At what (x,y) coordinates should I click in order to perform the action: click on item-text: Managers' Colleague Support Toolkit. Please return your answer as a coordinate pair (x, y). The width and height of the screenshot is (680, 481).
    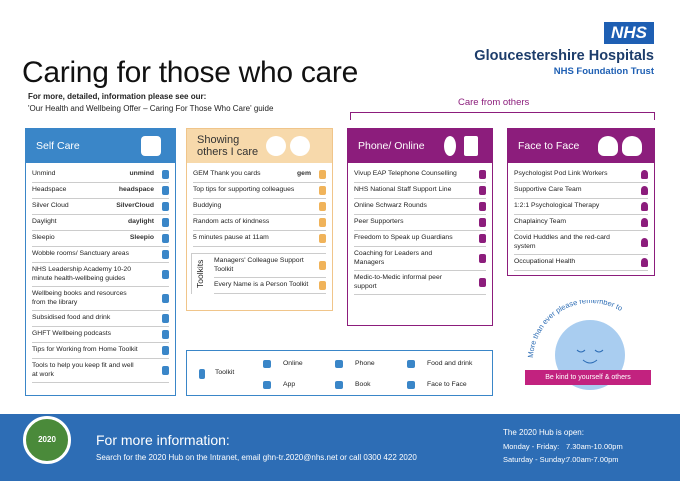
    Looking at the image, I should click on (259, 265).